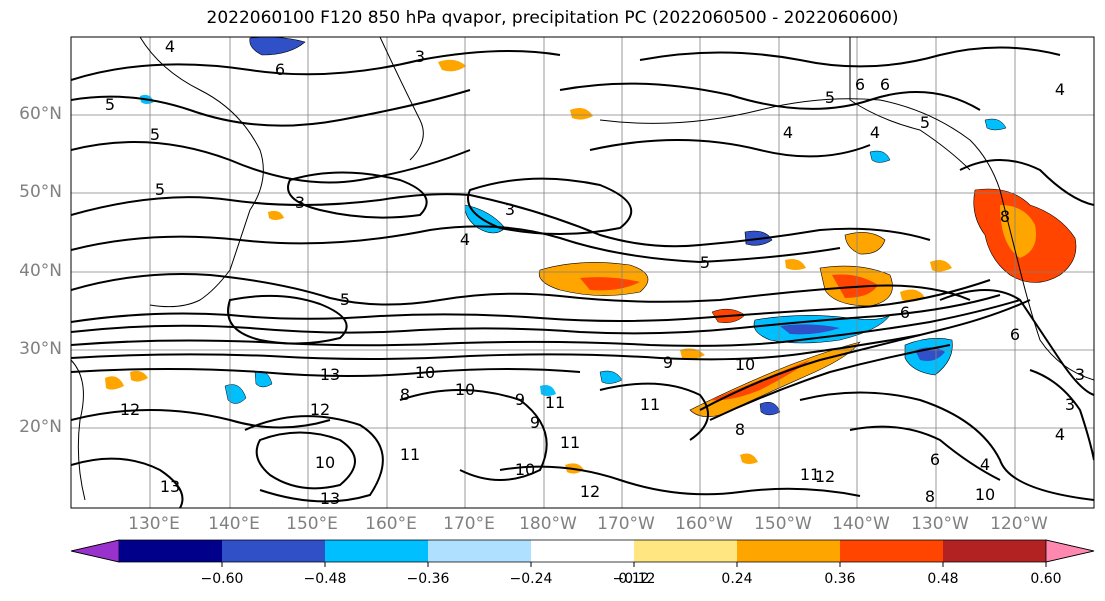 The height and width of the screenshot is (601, 1105). What do you see at coordinates (312, 524) in the screenshot?
I see `longitude-label: 150°E` at bounding box center [312, 524].